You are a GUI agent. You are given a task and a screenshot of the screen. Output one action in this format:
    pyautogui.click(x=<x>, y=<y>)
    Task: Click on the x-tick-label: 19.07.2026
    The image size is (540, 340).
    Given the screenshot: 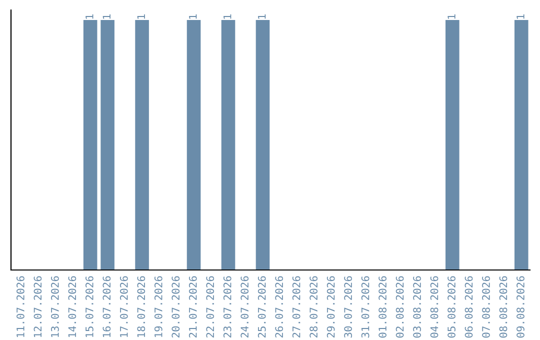 What is the action you would take?
    pyautogui.click(x=158, y=307)
    